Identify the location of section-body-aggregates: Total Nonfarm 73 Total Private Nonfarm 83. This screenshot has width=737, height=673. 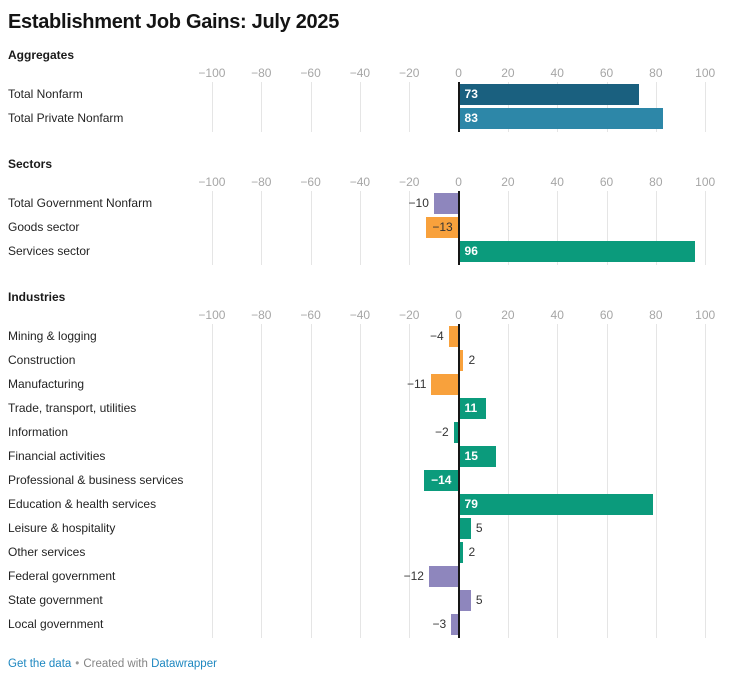
(368, 107).